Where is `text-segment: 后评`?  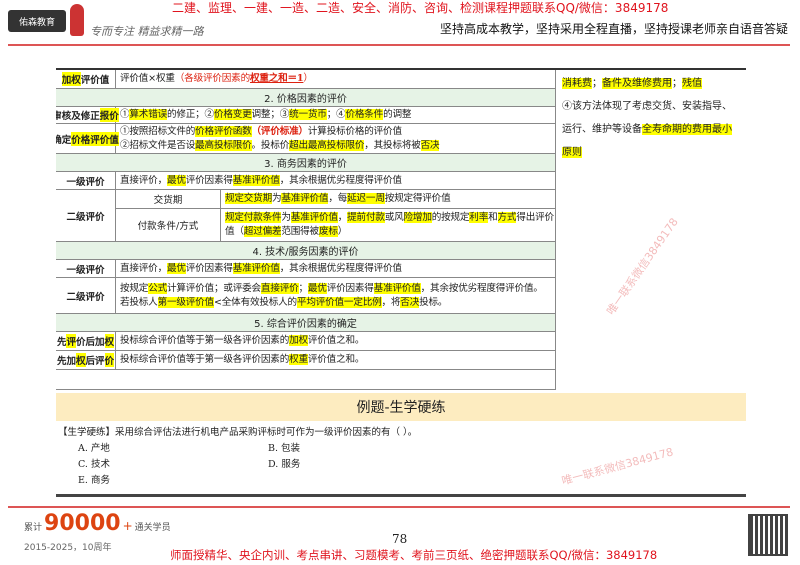
text-segment: 后评 is located at coordinates (95, 361).